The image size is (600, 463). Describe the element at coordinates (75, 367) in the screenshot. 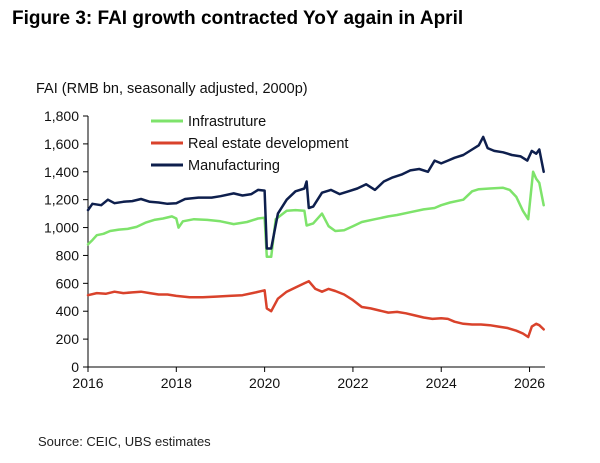

I see `y-tick-label: 0` at that location.